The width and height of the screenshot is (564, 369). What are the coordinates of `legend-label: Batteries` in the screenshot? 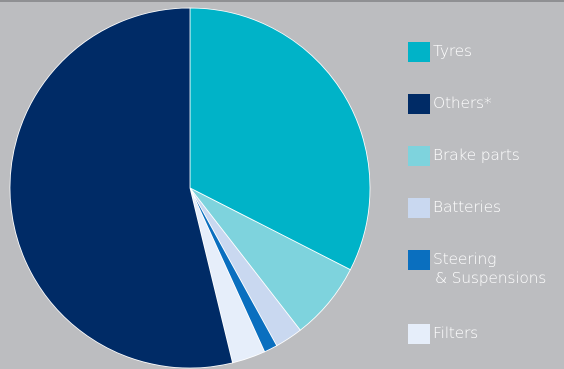 It's located at (467, 207).